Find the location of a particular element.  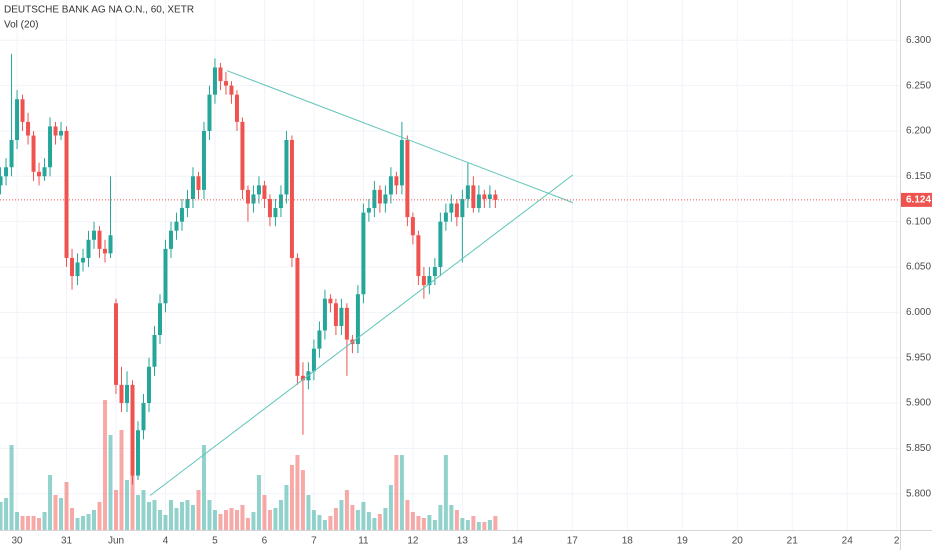

x-tick-label: 19 is located at coordinates (683, 541).